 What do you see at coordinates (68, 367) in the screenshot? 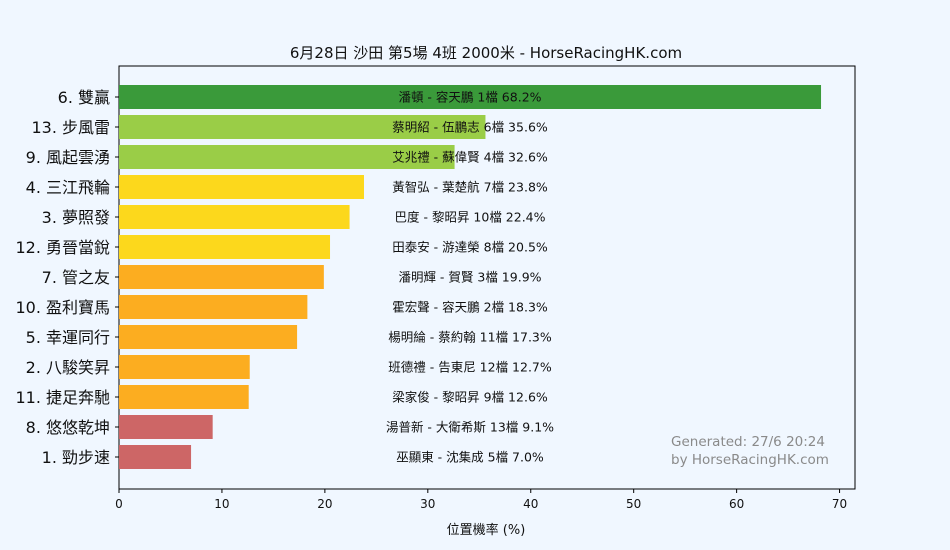
I see `category-label: 2. 八駿笑昇` at bounding box center [68, 367].